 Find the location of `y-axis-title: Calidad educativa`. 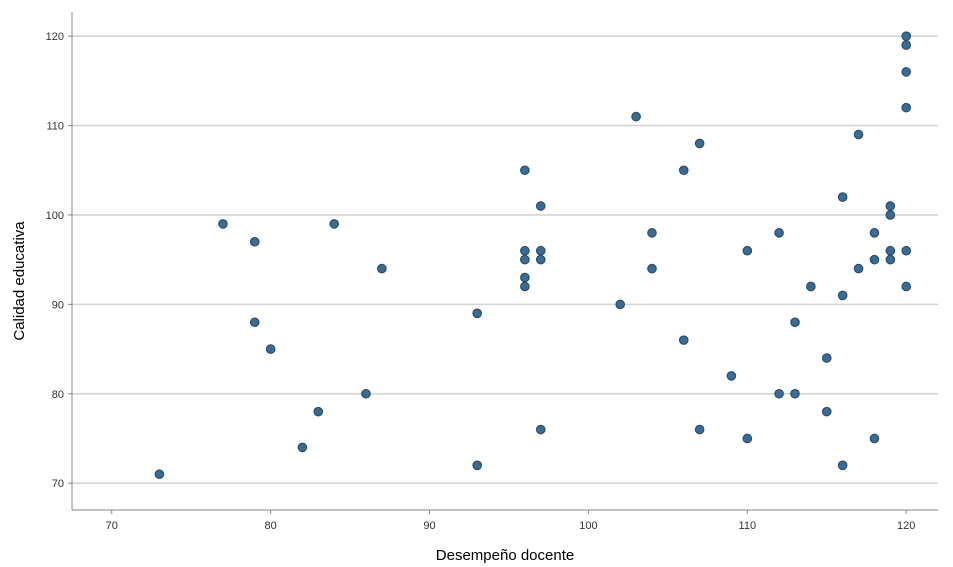

y-axis-title: Calidad educativa is located at coordinates (19, 281).